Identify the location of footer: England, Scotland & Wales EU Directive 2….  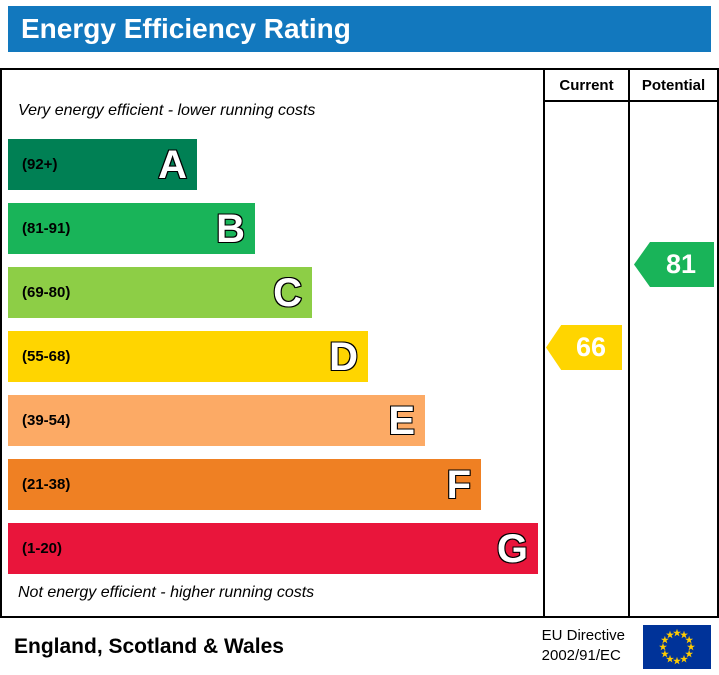
(359, 646).